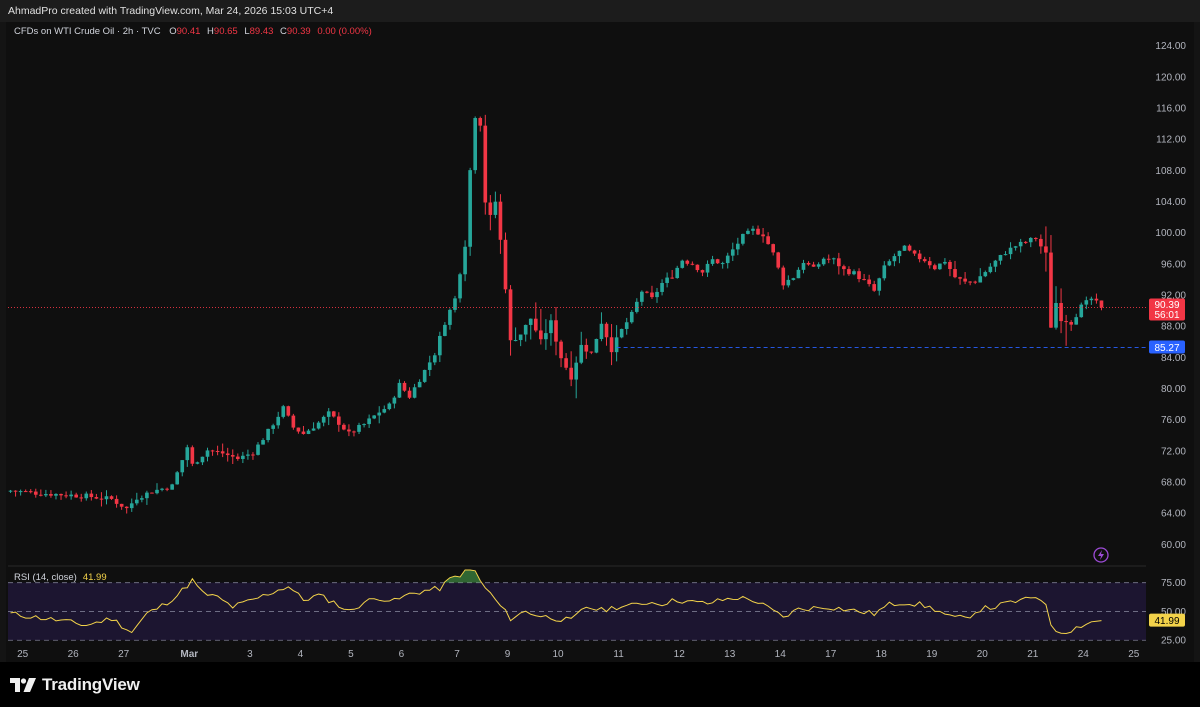 This screenshot has height=707, width=1200. Describe the element at coordinates (210, 31) in the screenshot. I see `high-label: H` at that location.